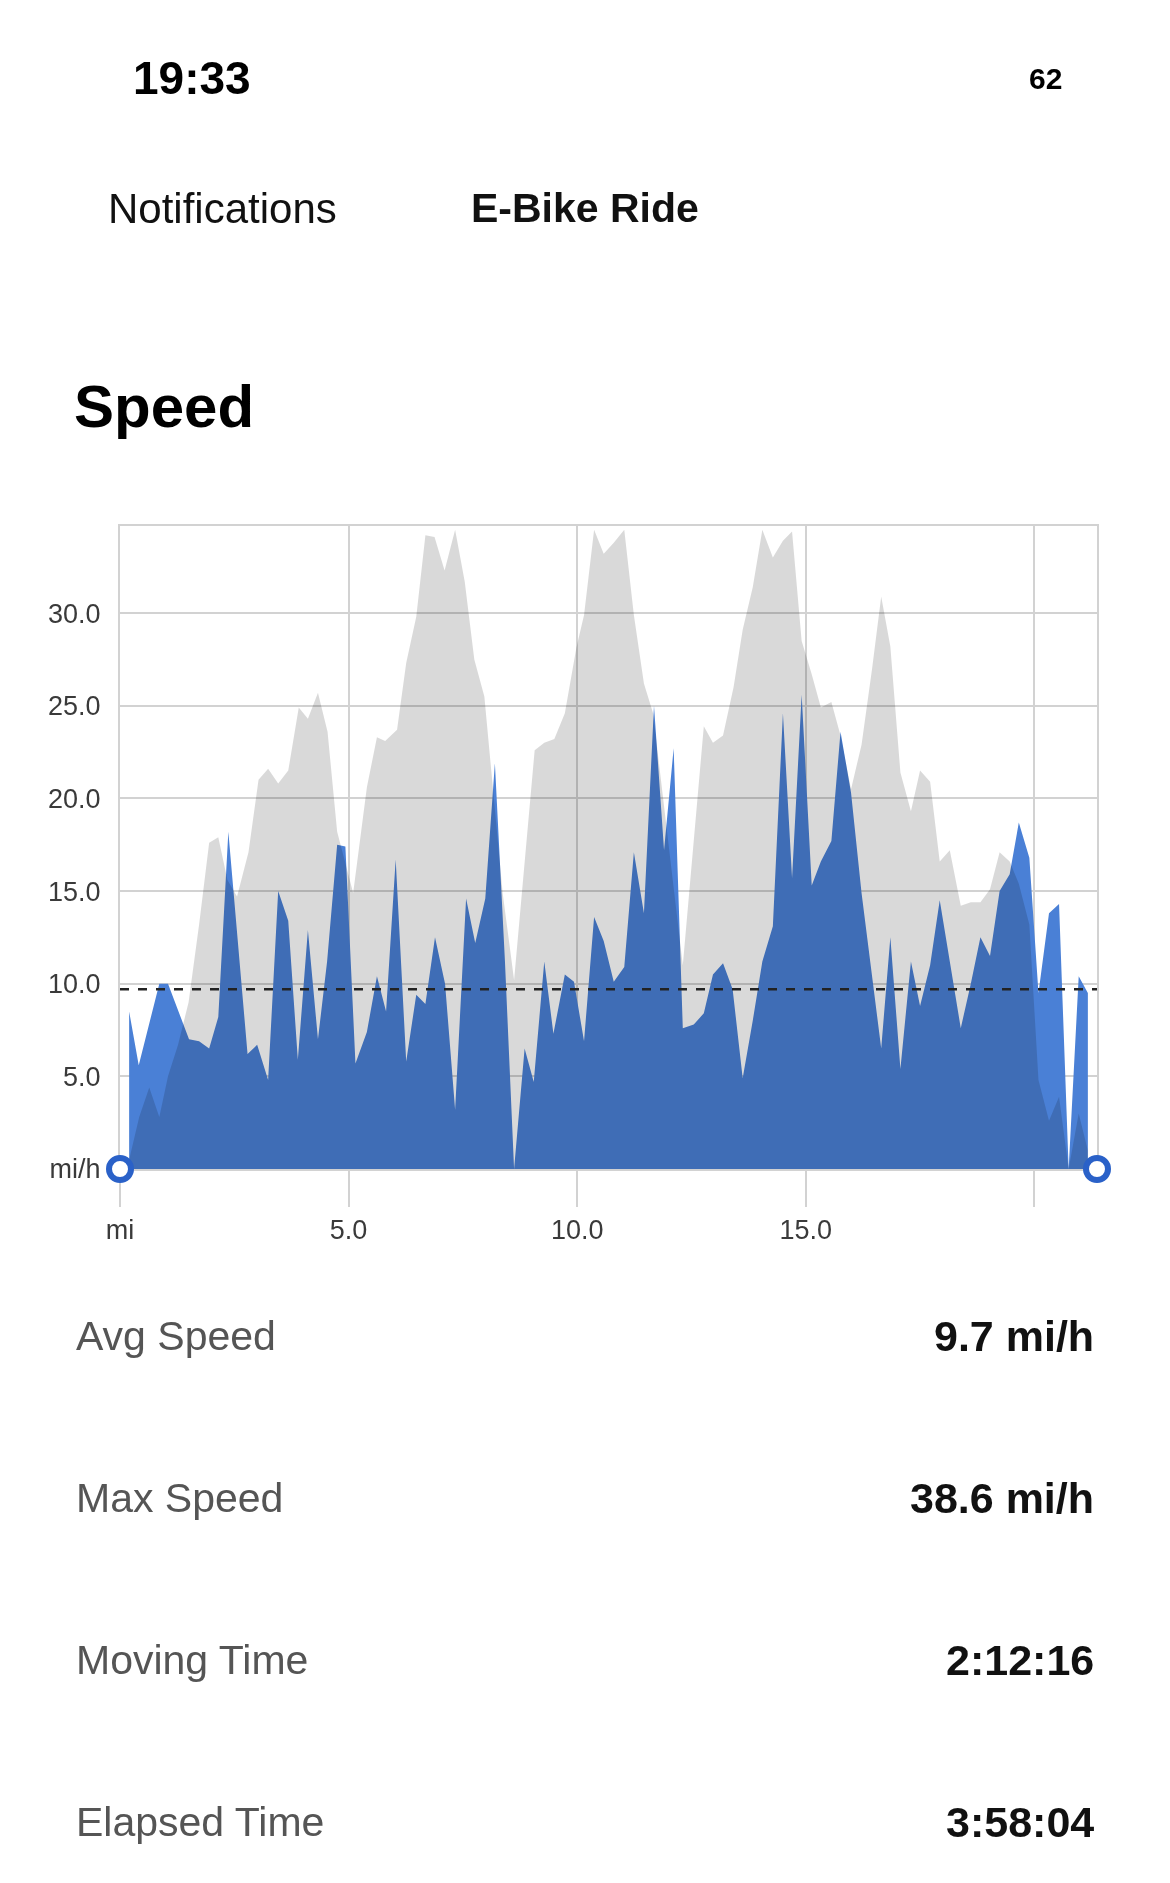  What do you see at coordinates (585, 208) in the screenshot?
I see `text: E-Bike Ride` at bounding box center [585, 208].